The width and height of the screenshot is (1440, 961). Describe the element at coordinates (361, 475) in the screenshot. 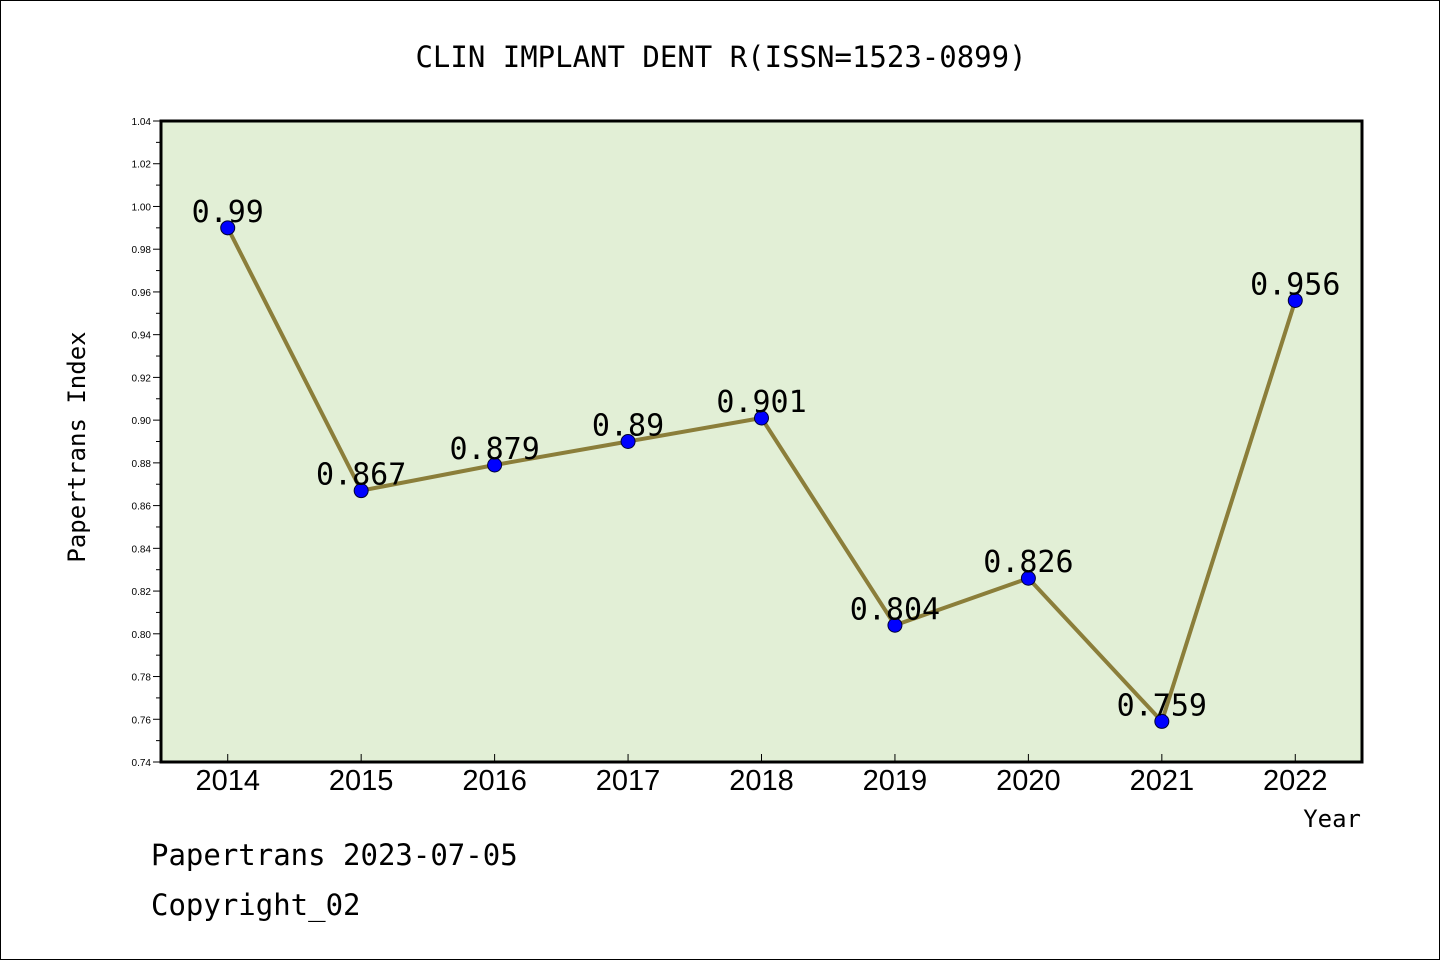

I see `data-label: 0.867` at that location.